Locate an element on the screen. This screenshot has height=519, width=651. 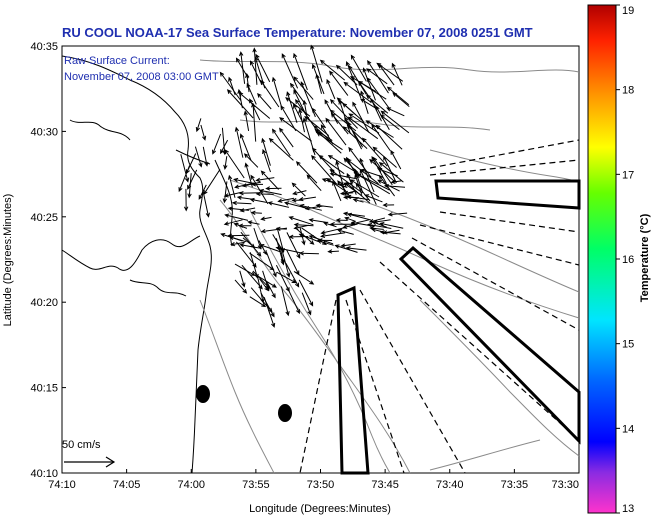
y-tick-label: 40:15 is located at coordinates (44, 389).